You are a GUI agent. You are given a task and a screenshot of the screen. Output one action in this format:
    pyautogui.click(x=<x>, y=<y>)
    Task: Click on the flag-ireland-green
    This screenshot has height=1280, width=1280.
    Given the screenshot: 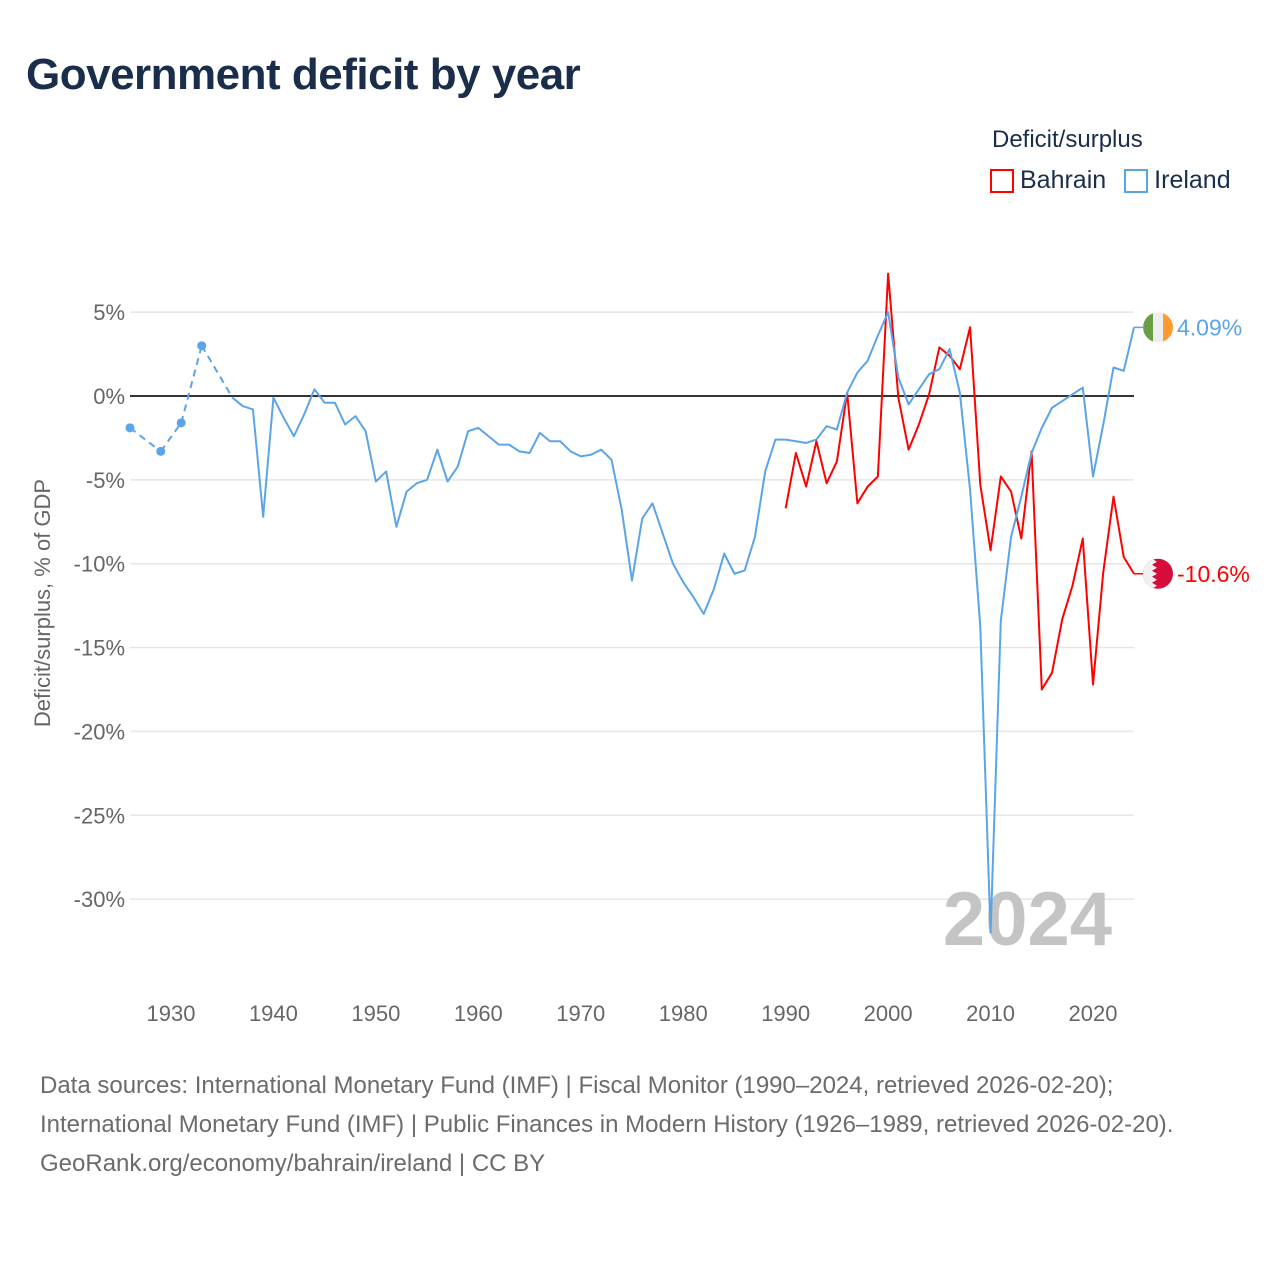 What is the action you would take?
    pyautogui.click(x=1148, y=327)
    